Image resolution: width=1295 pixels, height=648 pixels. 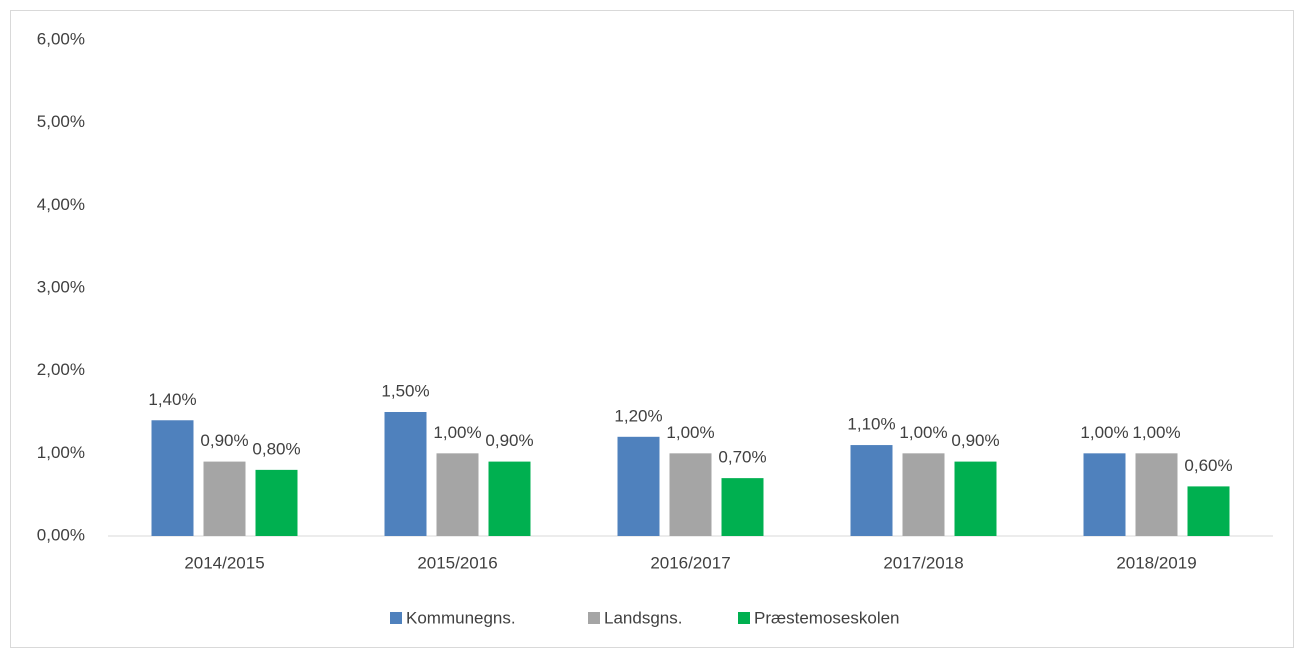 What do you see at coordinates (1156, 562) in the screenshot?
I see `x-tick-label: 2018/2019` at bounding box center [1156, 562].